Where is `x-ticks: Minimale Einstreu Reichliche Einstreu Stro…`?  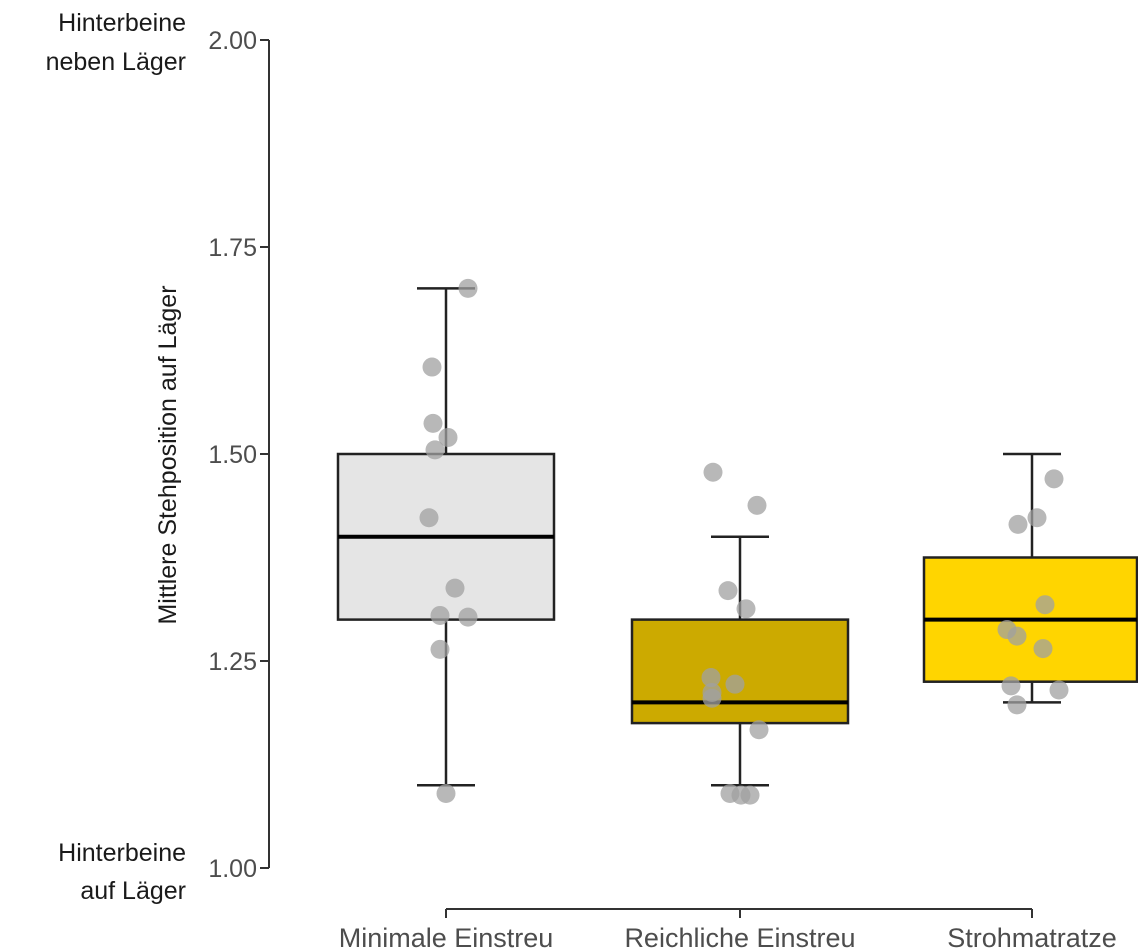 x-ticks: Minimale Einstreu Reichliche Einstreu Stro… is located at coordinates (728, 930).